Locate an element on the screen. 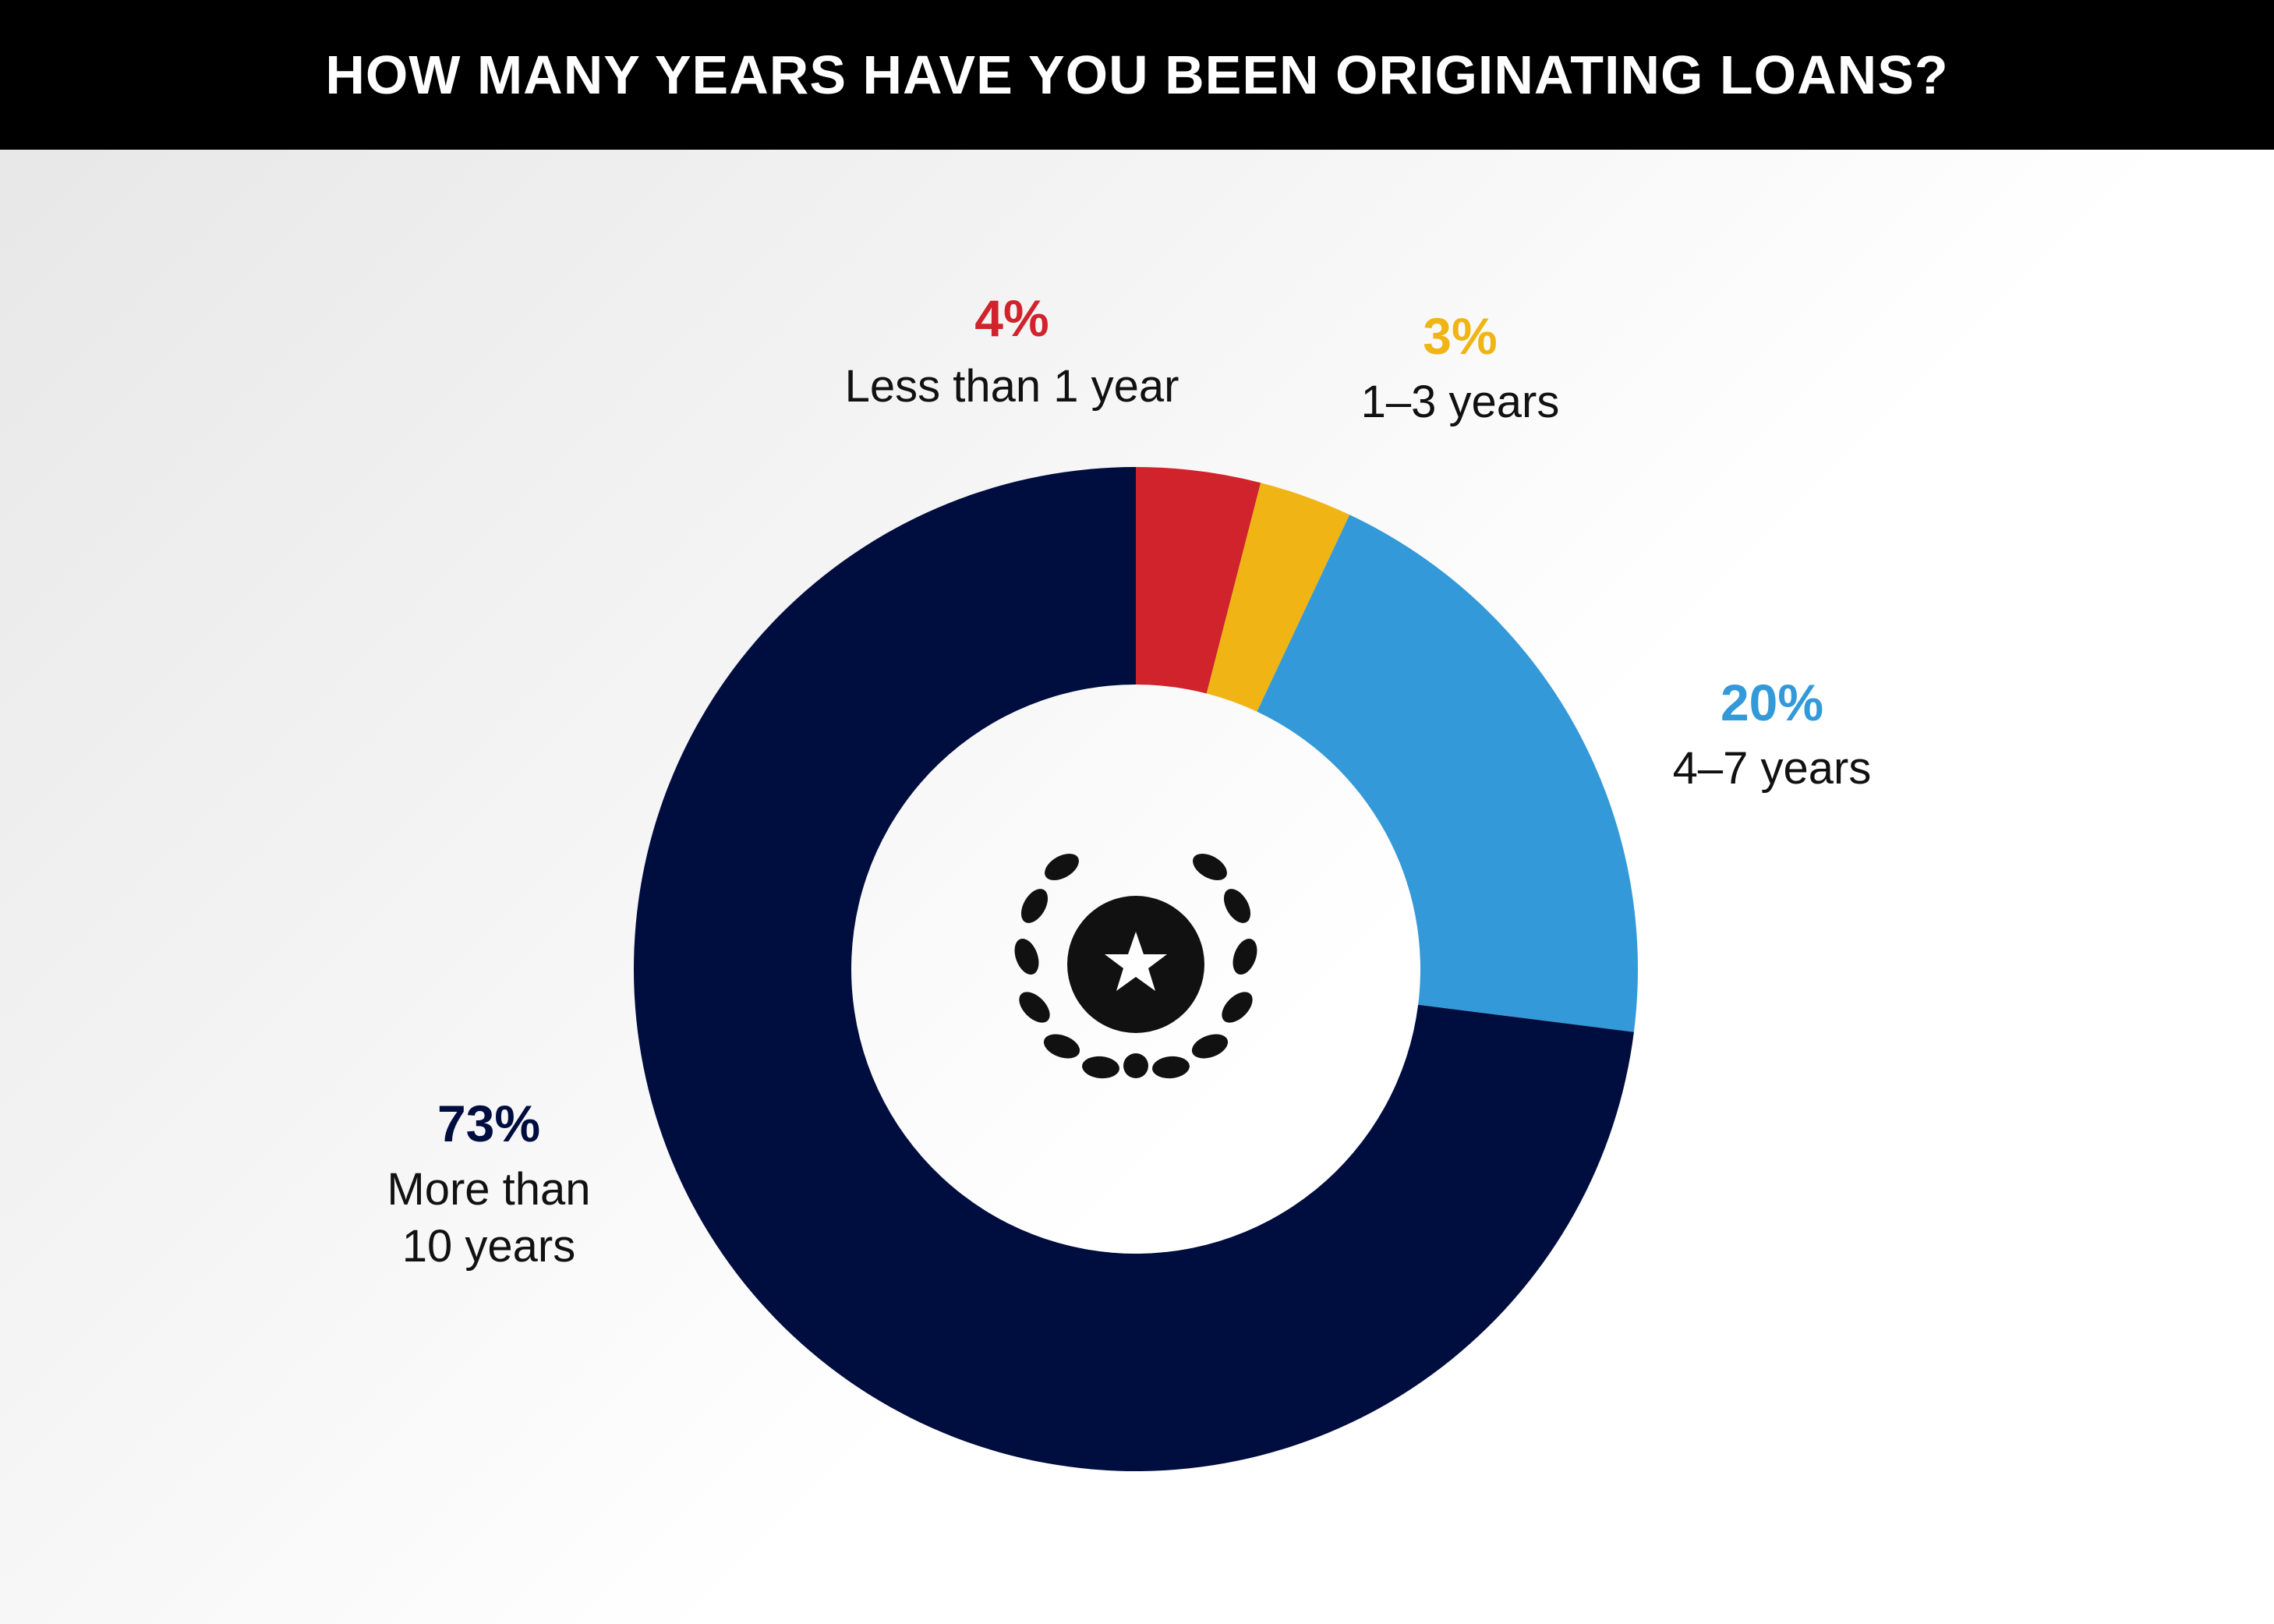 This screenshot has height=1624, width=2274. value-label: 3% is located at coordinates (1460, 336).